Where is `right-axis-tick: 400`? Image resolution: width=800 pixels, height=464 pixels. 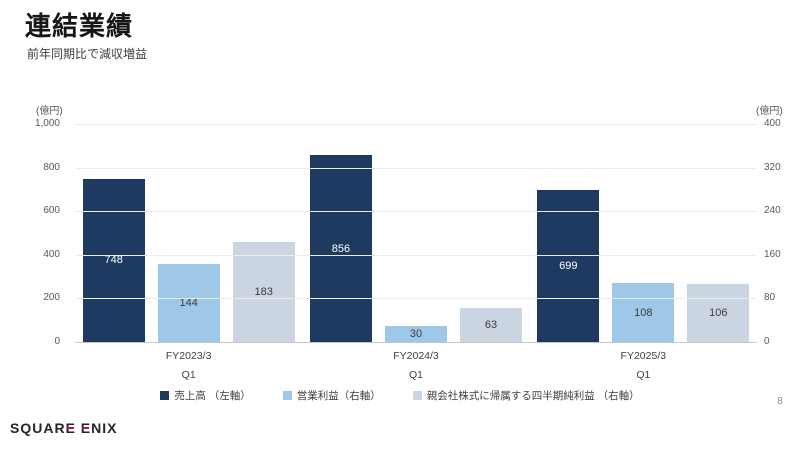
right-axis-tick: 400 is located at coordinates (772, 123).